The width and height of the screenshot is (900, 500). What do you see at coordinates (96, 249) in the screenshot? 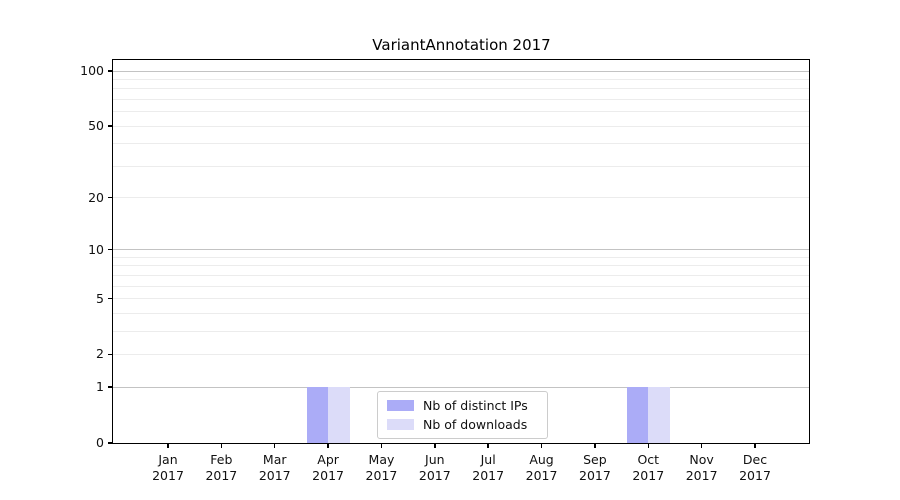
I see `y-tick-label: 10` at bounding box center [96, 249].